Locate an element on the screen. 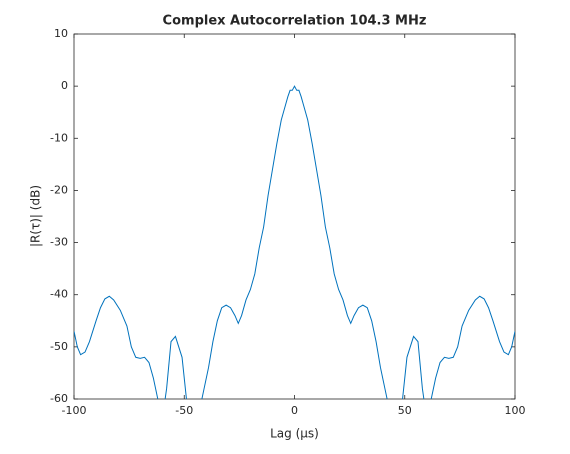  y-tick-label: -40 is located at coordinates (59, 294).